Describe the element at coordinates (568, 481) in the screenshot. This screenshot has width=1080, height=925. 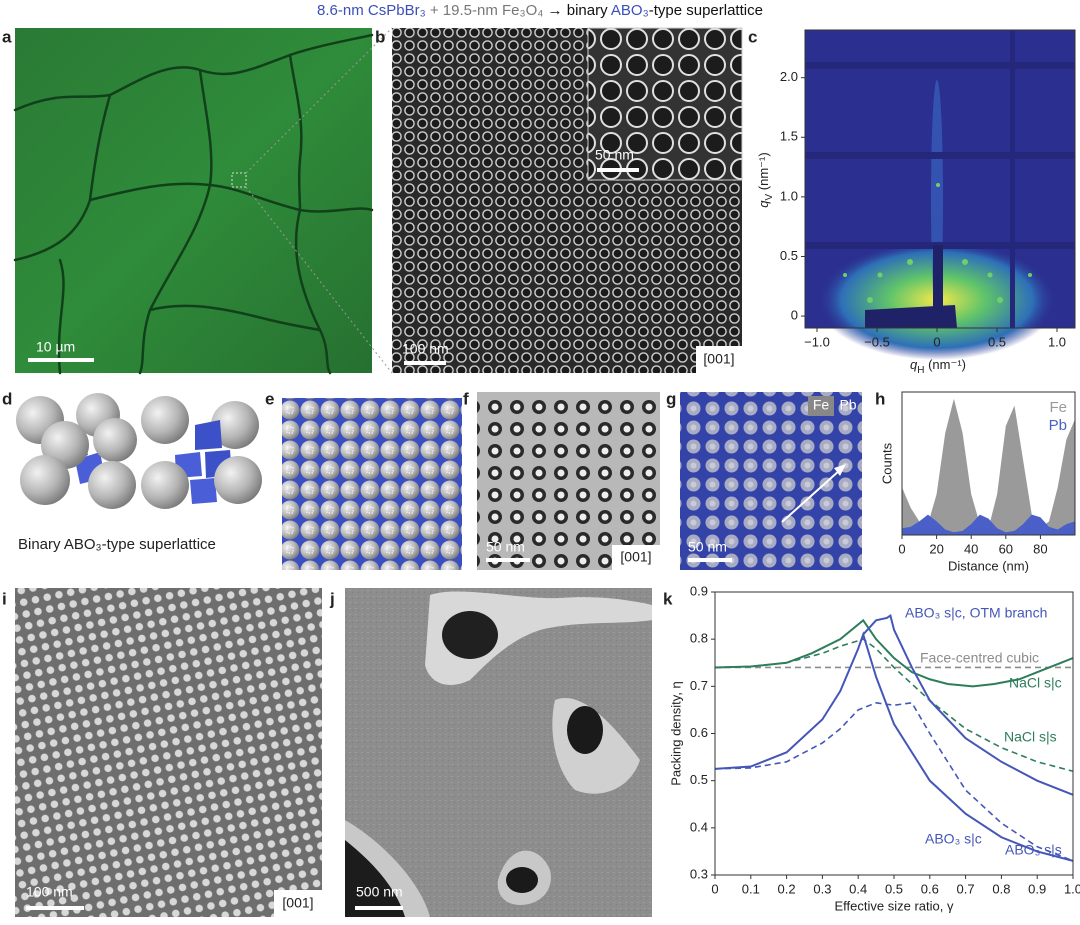
I see `panel-f-image` at that location.